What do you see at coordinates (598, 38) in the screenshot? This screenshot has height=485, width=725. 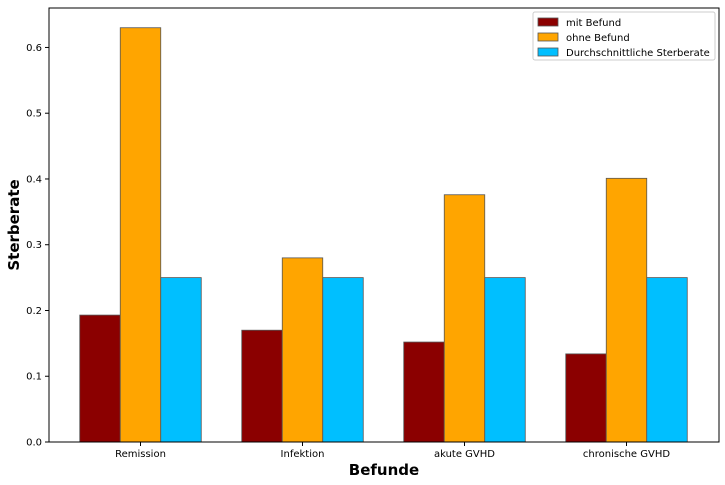 I see `legend-label: ohne Befund` at bounding box center [598, 38].